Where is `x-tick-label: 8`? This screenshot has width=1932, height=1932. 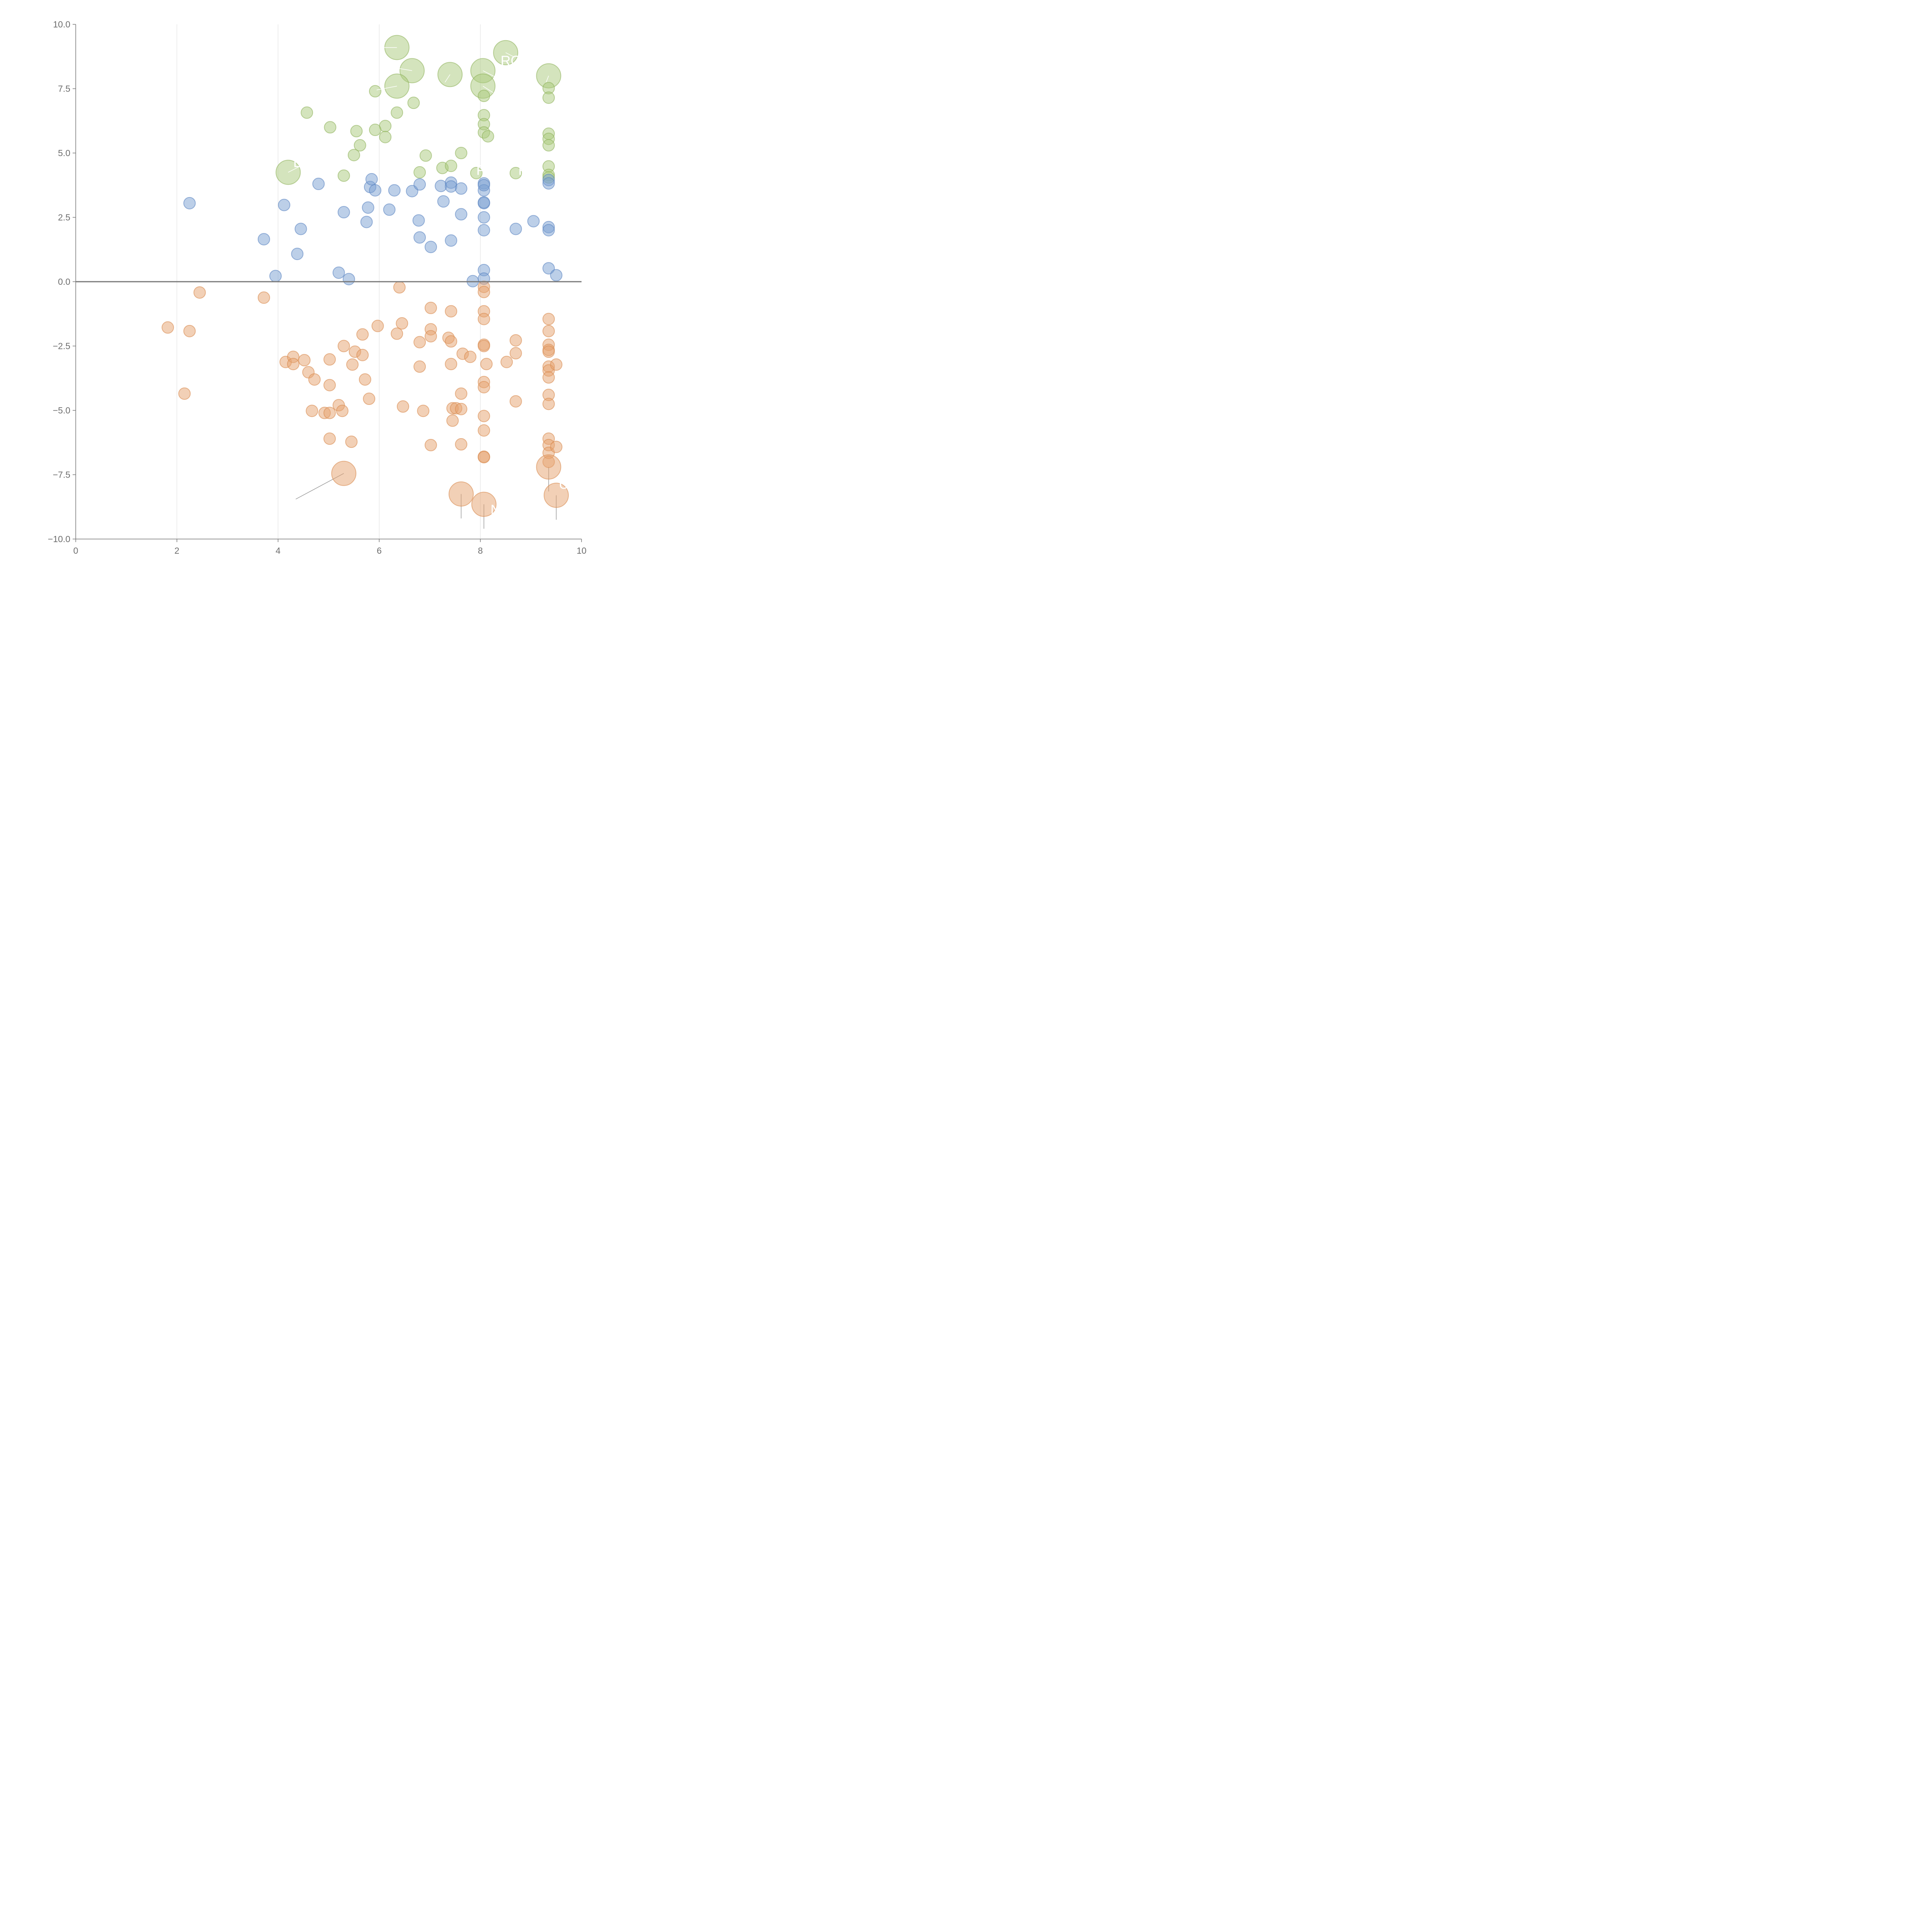
x-tick-label: 8 is located at coordinates (481, 551).